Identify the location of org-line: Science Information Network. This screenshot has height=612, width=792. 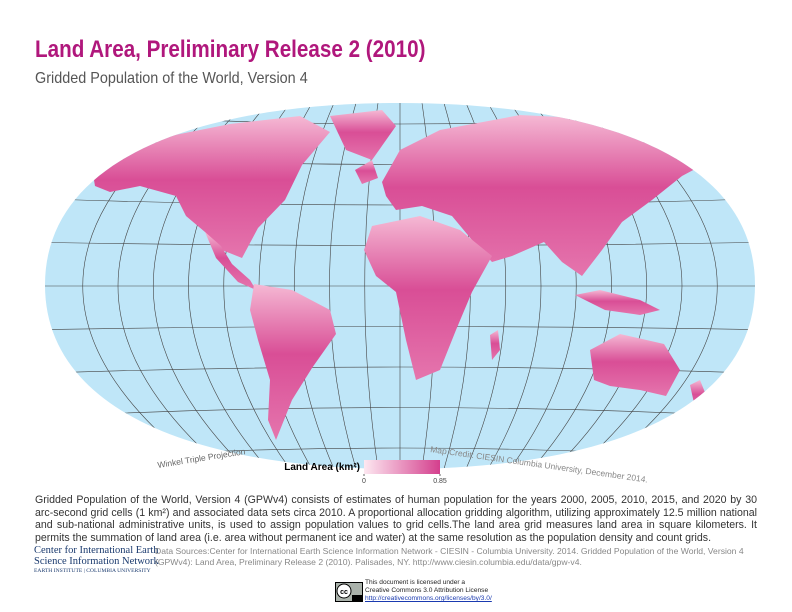
(96, 561).